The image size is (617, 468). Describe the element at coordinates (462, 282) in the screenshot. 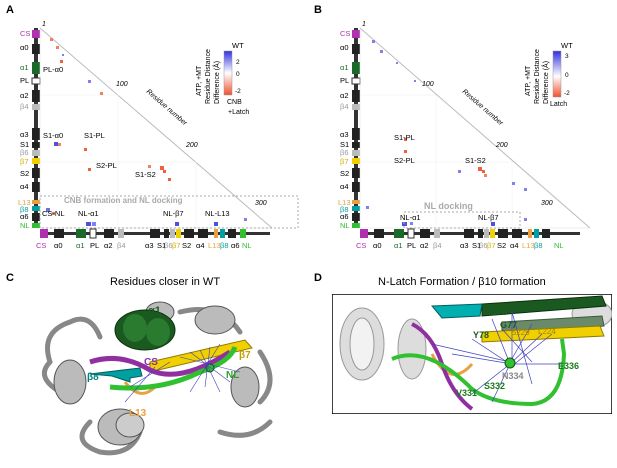

I see `panel-d-title: N-Latch Formation / β10 formation` at that location.